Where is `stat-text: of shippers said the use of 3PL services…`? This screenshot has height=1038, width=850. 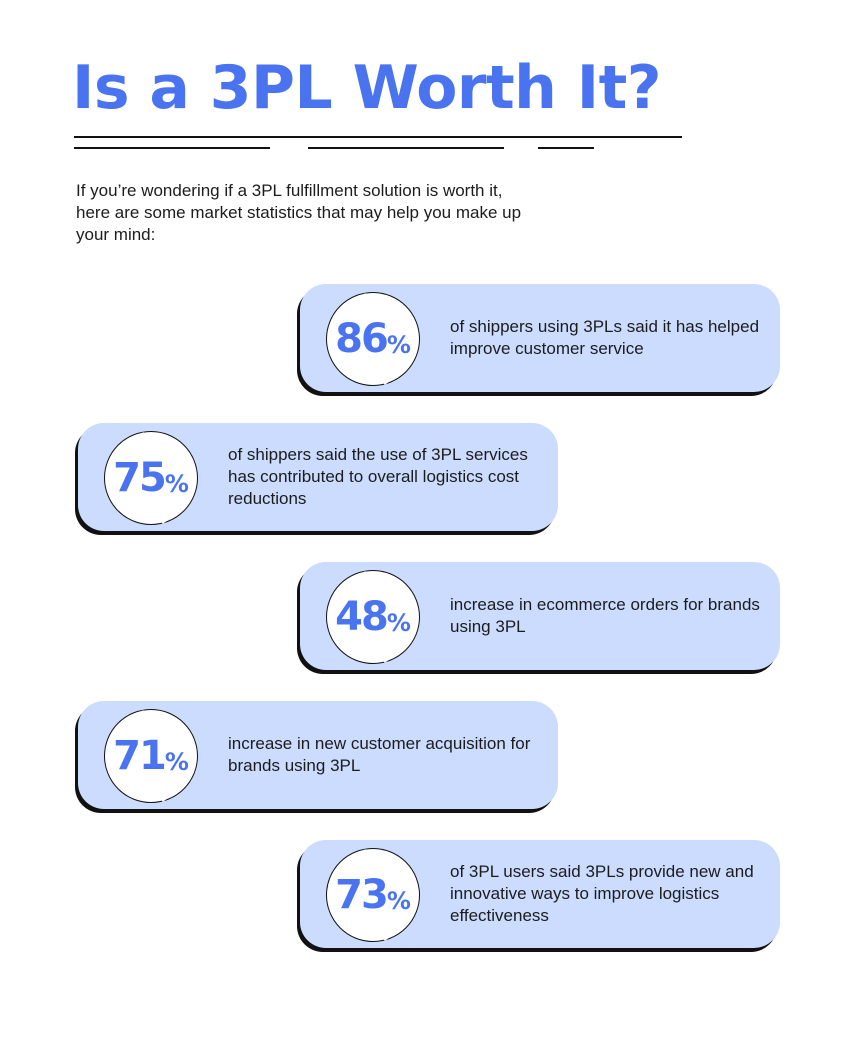
stat-text: of shippers said the use of 3PL services… is located at coordinates (378, 476).